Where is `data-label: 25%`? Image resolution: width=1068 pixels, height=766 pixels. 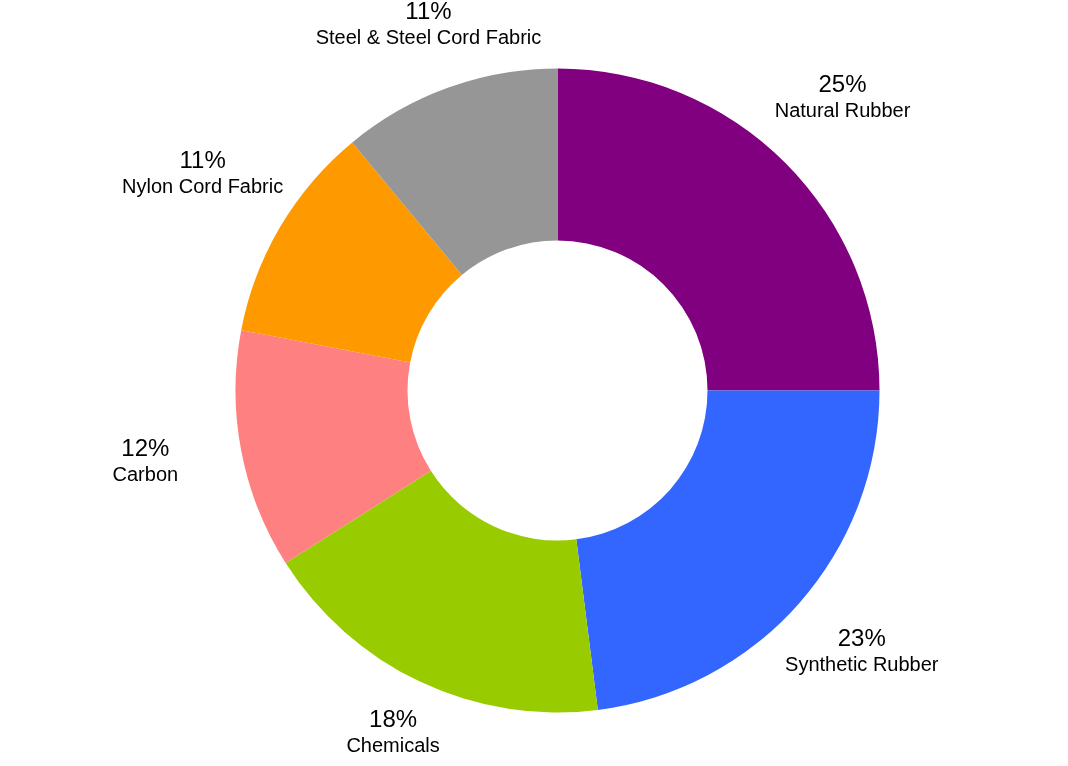
data-label: 25% is located at coordinates (842, 84).